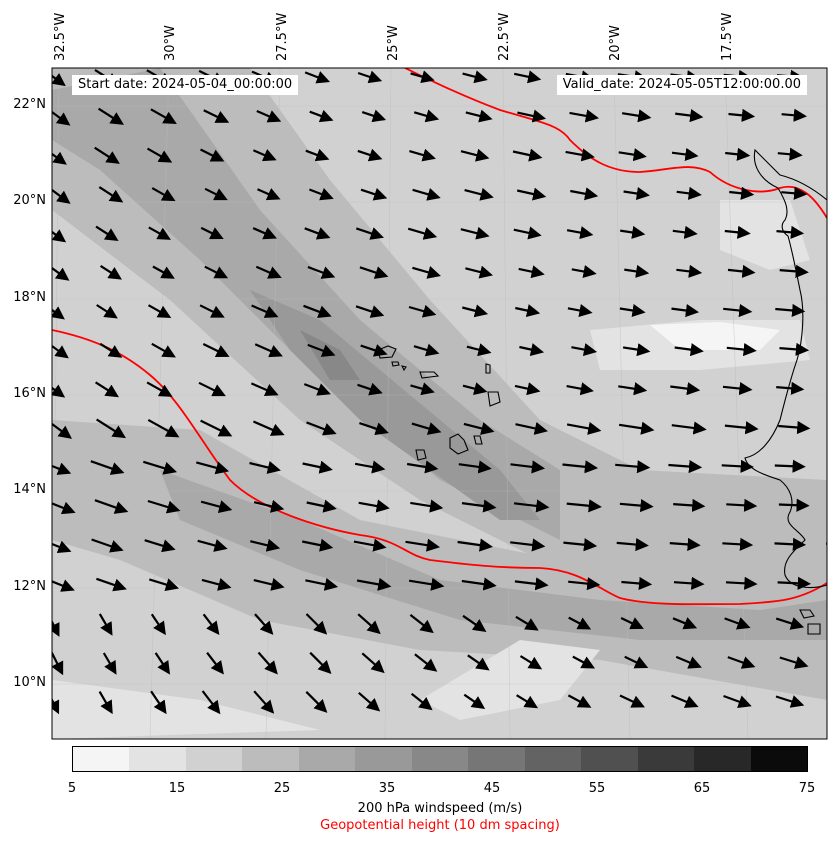  What do you see at coordinates (807, 788) in the screenshot?
I see `colorbar-tick: 75` at bounding box center [807, 788].